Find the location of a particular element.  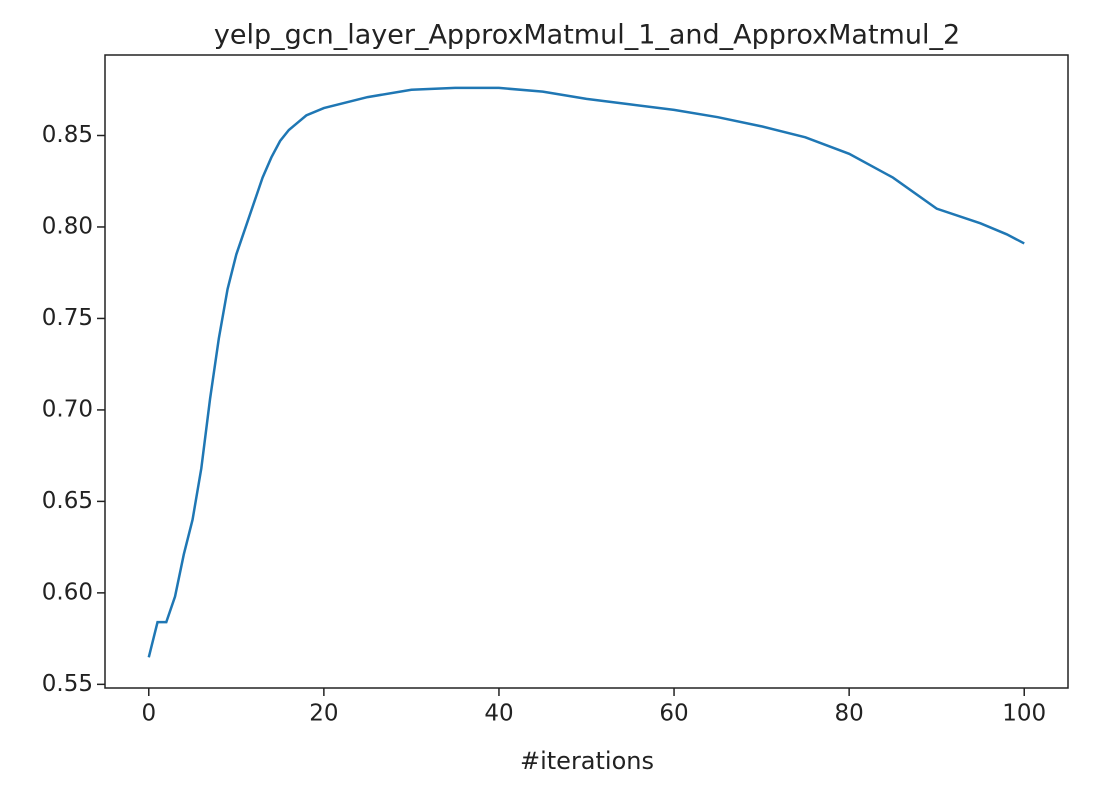

x-tick-label: 80 is located at coordinates (848, 714).